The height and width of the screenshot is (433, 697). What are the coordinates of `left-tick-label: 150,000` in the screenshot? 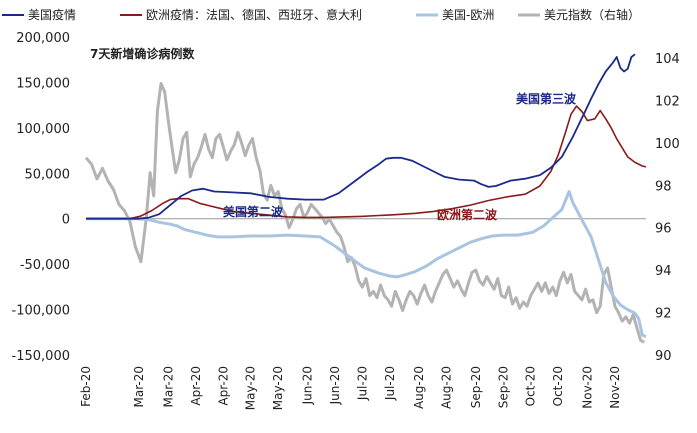 It's located at (43, 83).